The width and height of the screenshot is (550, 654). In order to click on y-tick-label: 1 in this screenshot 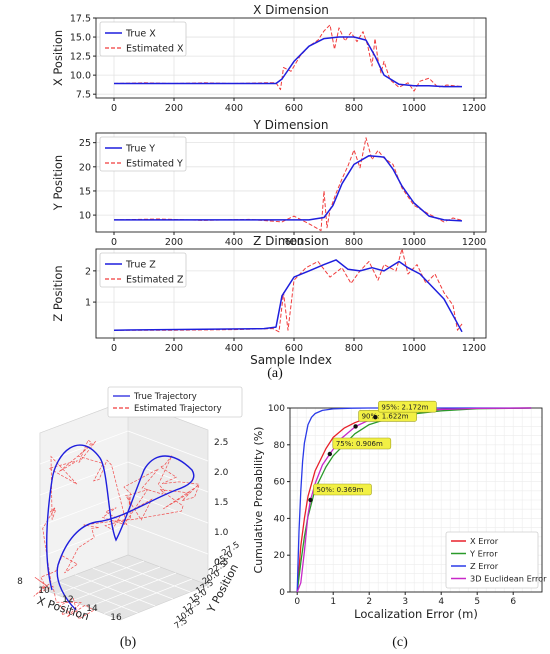, I will do `click(88, 303)`.